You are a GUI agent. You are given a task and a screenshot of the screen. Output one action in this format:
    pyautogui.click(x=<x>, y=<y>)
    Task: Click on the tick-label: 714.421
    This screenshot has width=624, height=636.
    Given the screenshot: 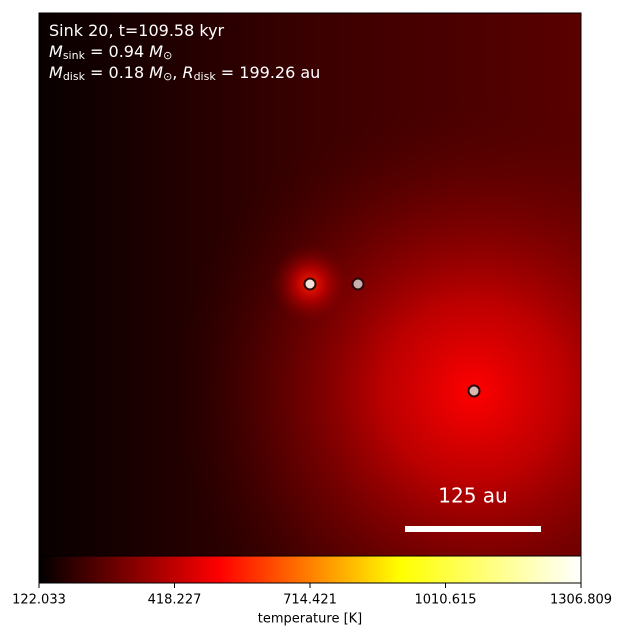 What is the action you would take?
    pyautogui.click(x=310, y=600)
    